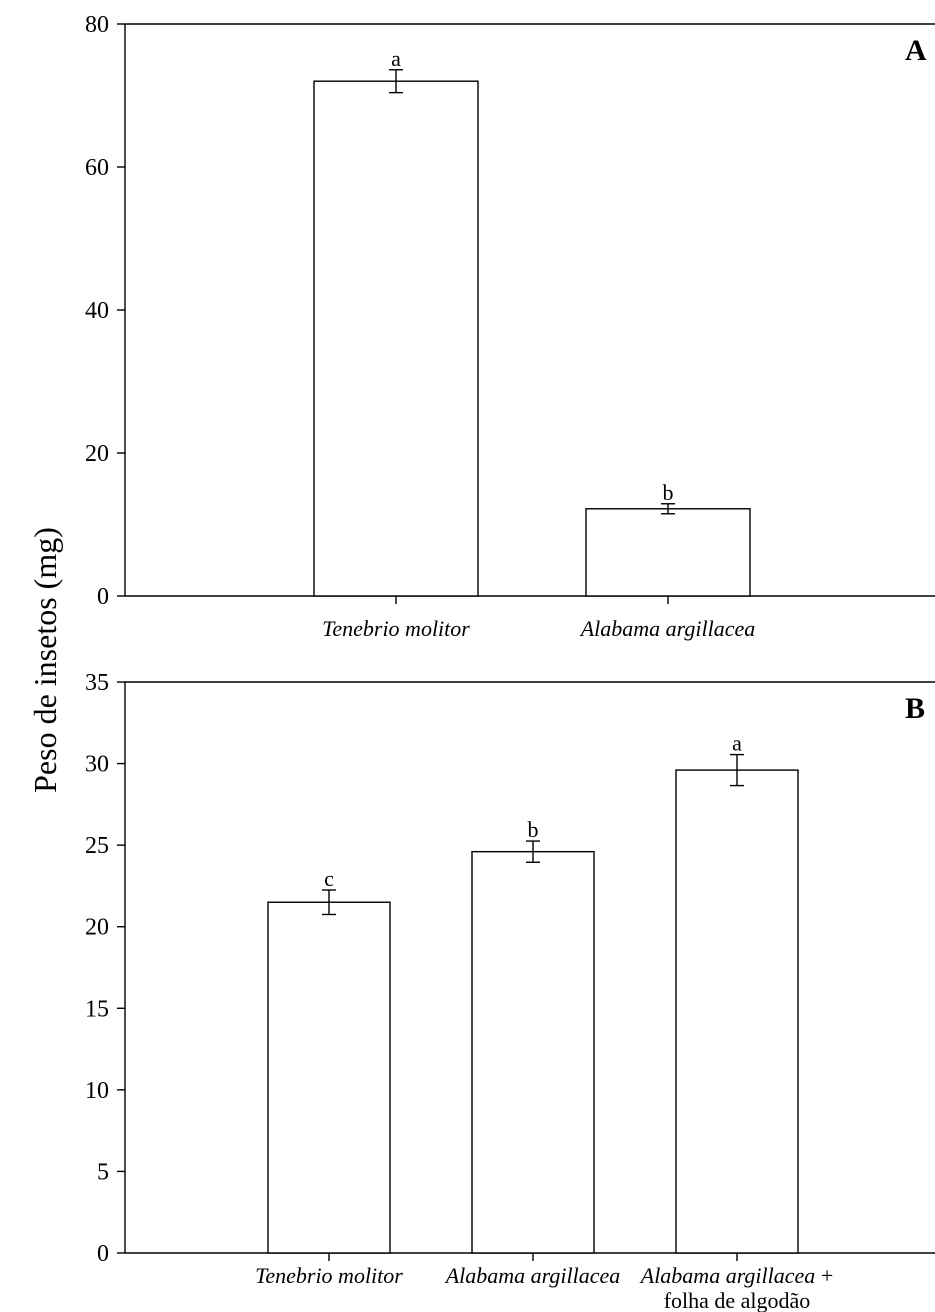  I want to click on y-tick-label: 10, so click(97, 1091).